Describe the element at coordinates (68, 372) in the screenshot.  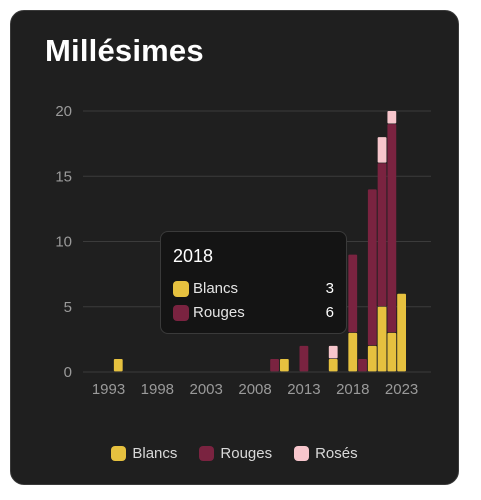
I see `y-tick-label: 0` at that location.